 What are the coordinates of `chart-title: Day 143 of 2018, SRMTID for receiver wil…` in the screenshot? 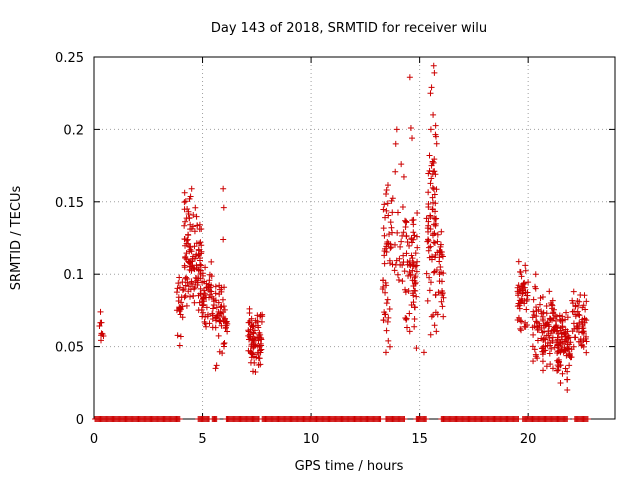 It's located at (349, 28).